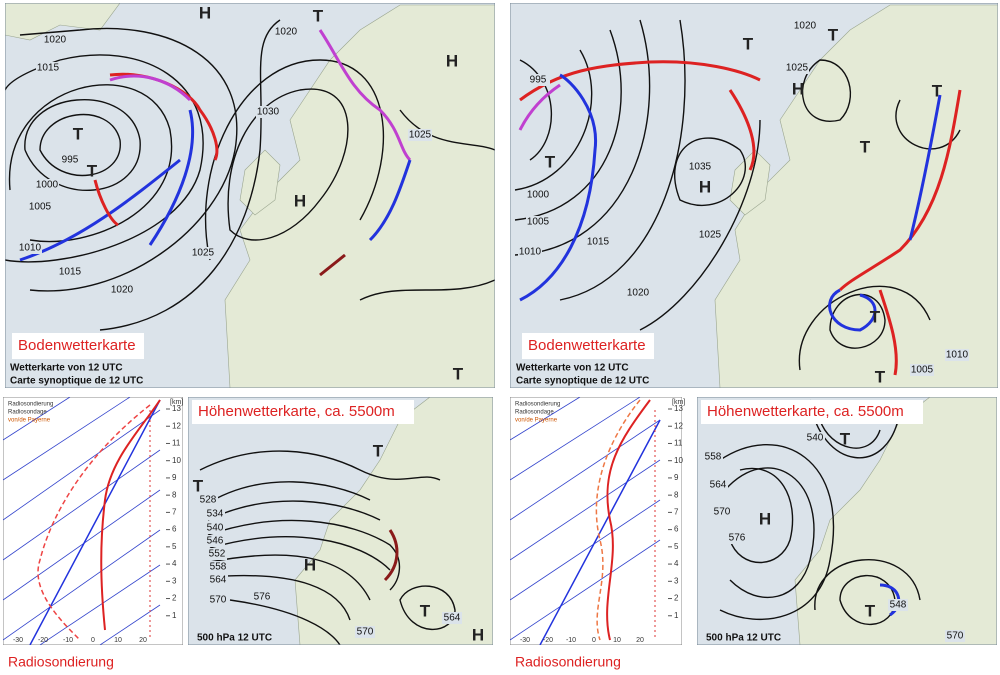  I want to click on surface-caption: Wetterkarte von 12 UTC, so click(66, 368).